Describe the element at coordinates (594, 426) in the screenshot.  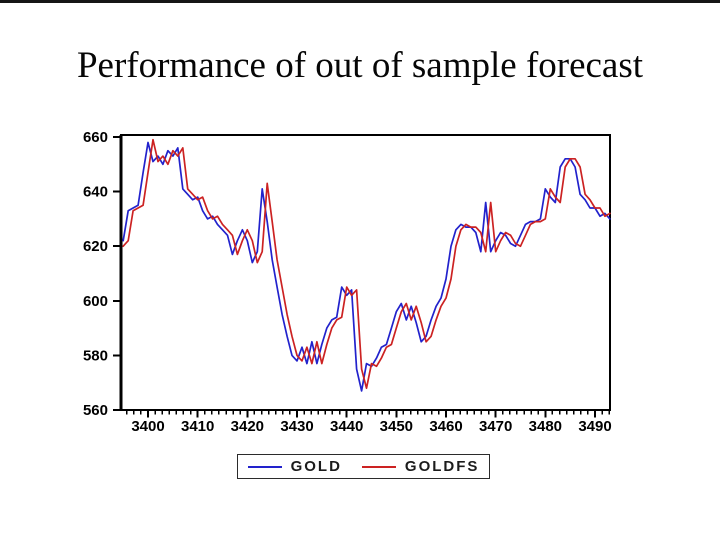
I see `x-tick-label: 3490` at that location.